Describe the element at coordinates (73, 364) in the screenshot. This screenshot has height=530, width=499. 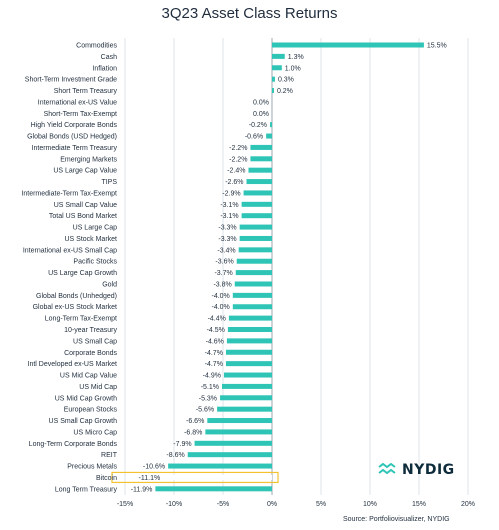
I see `category-label: Intl Developed ex-US Market` at that location.